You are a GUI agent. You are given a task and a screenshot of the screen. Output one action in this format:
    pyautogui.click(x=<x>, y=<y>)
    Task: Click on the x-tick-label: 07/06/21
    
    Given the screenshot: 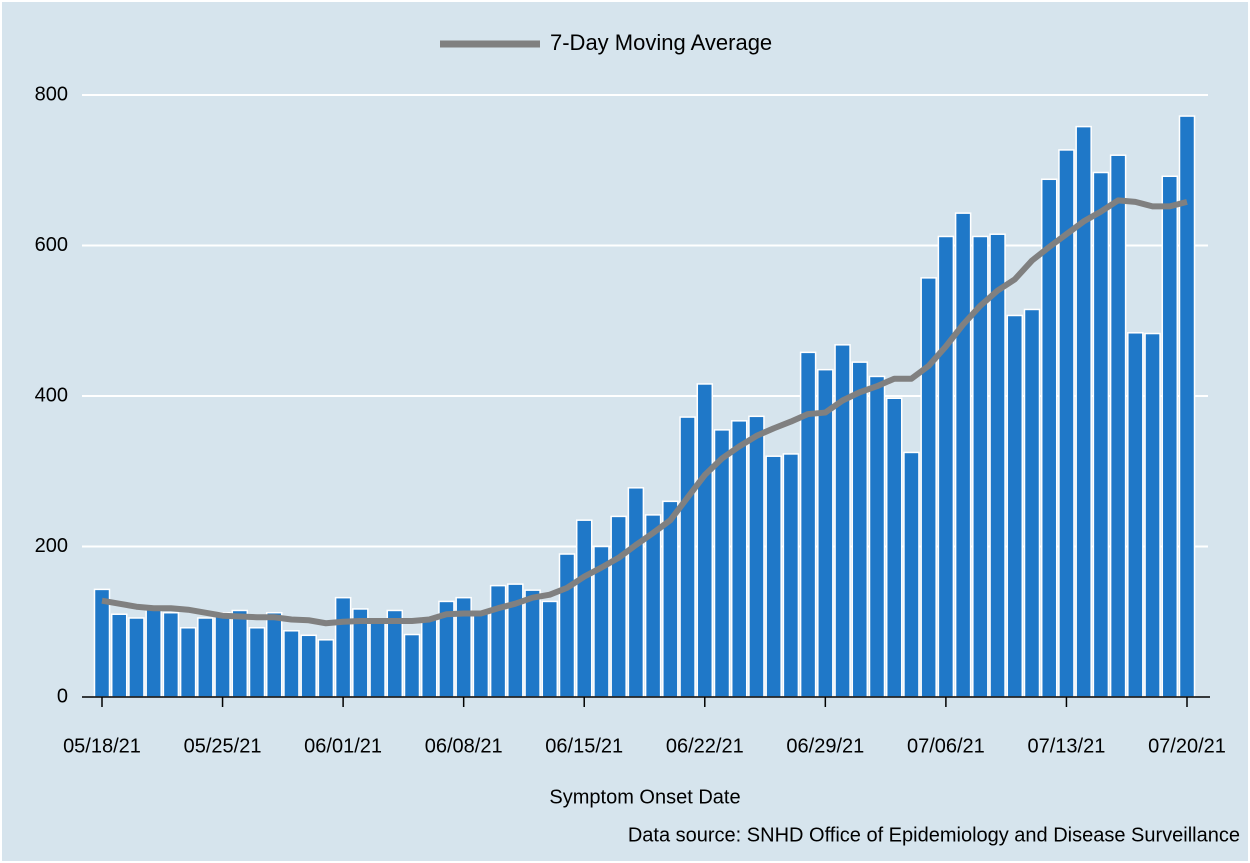 What is the action you would take?
    pyautogui.click(x=946, y=746)
    